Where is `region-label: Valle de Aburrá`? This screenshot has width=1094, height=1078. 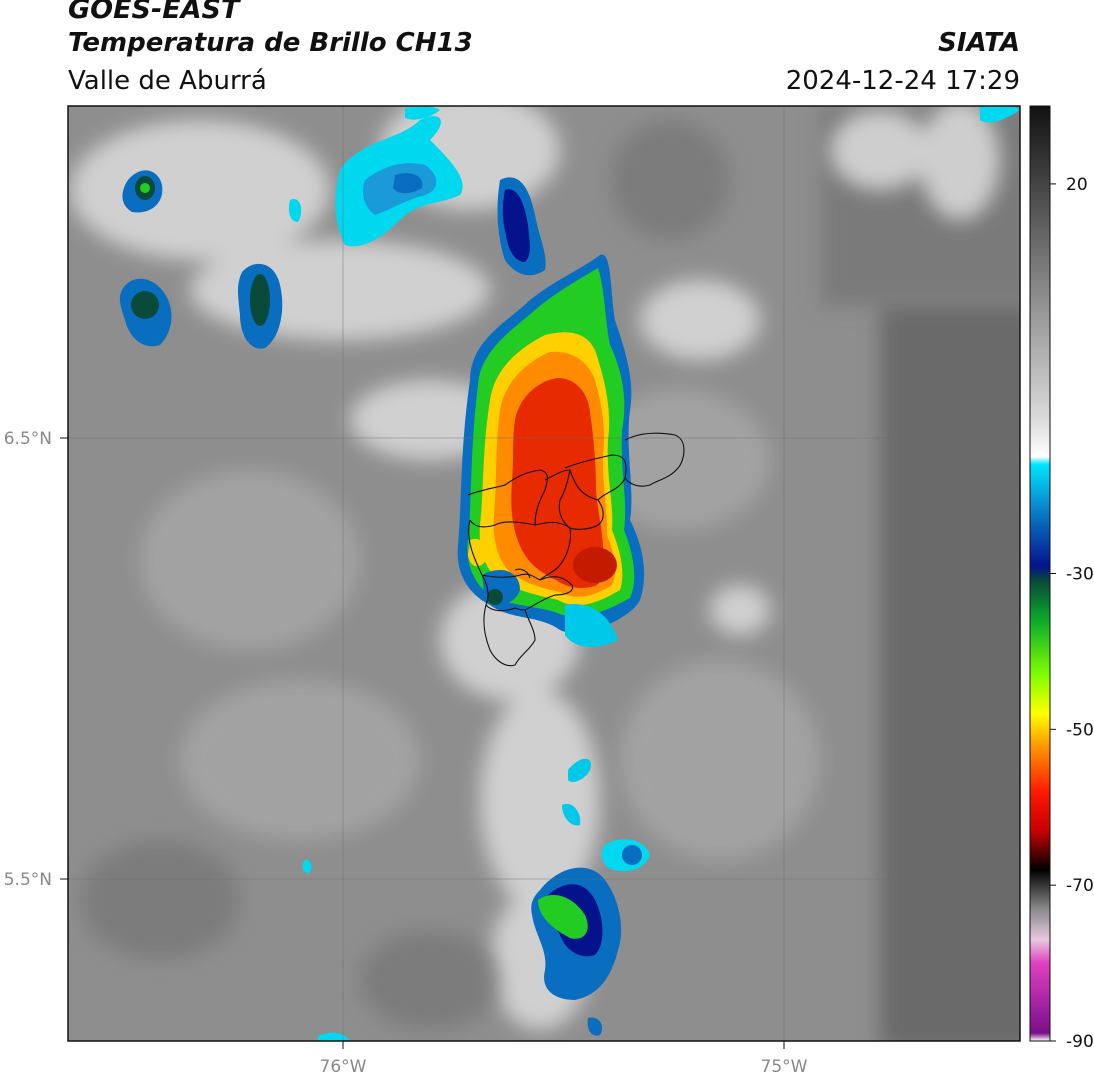 region-label: Valle de Aburrá is located at coordinates (167, 81).